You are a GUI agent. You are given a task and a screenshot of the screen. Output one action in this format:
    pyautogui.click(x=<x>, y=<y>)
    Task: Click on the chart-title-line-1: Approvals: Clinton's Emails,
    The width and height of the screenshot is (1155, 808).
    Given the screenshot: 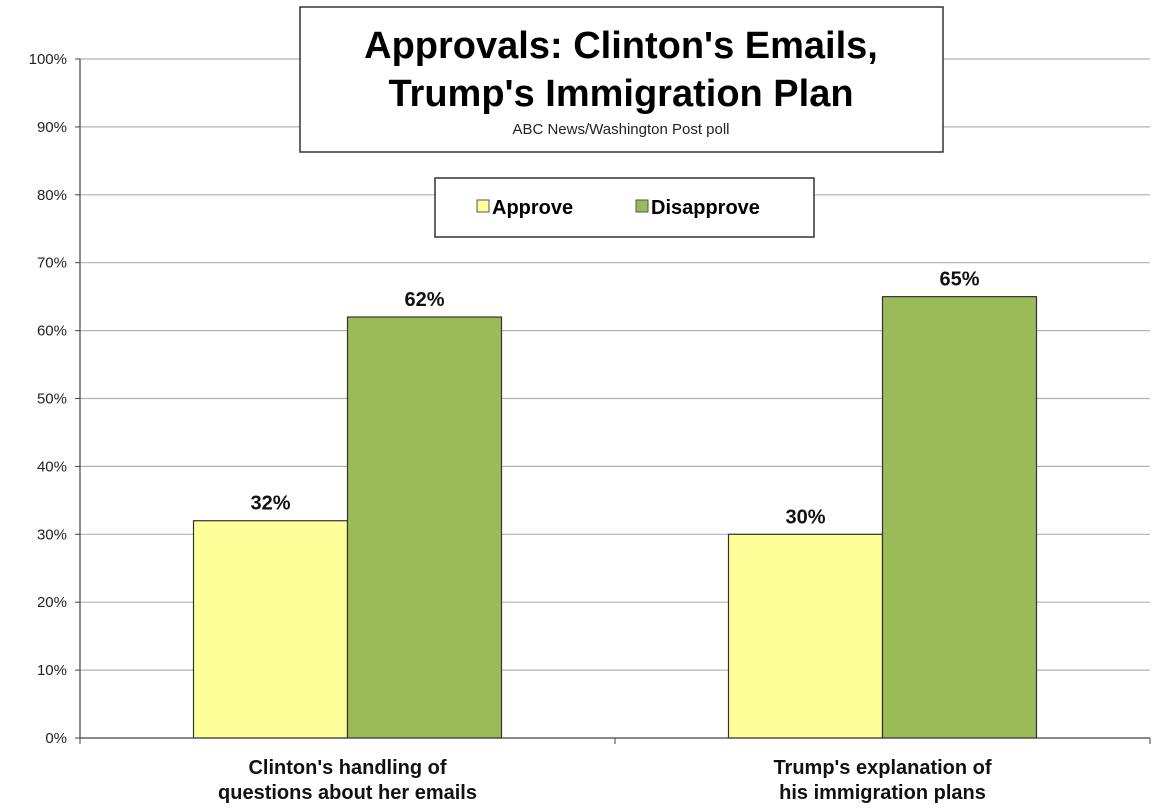 What is the action you would take?
    pyautogui.click(x=621, y=46)
    